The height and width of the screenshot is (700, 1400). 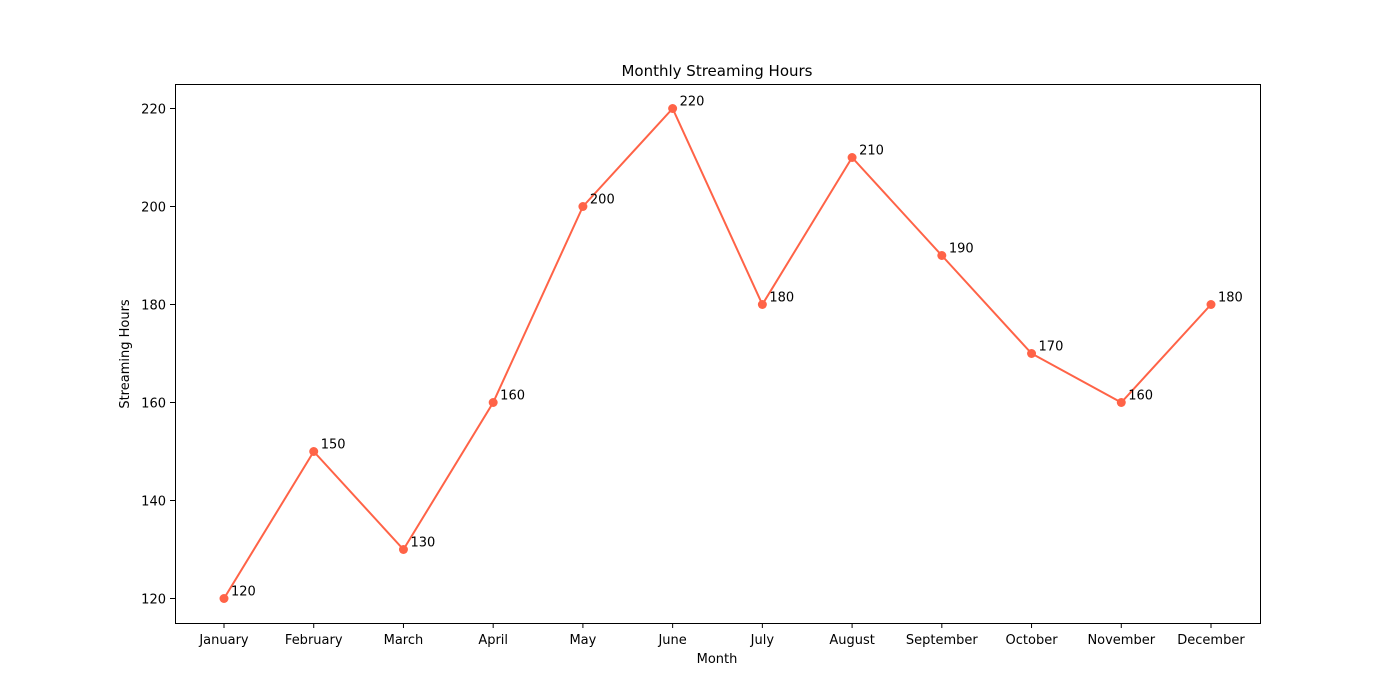 I want to click on x-axis-label: Month, so click(x=717, y=659).